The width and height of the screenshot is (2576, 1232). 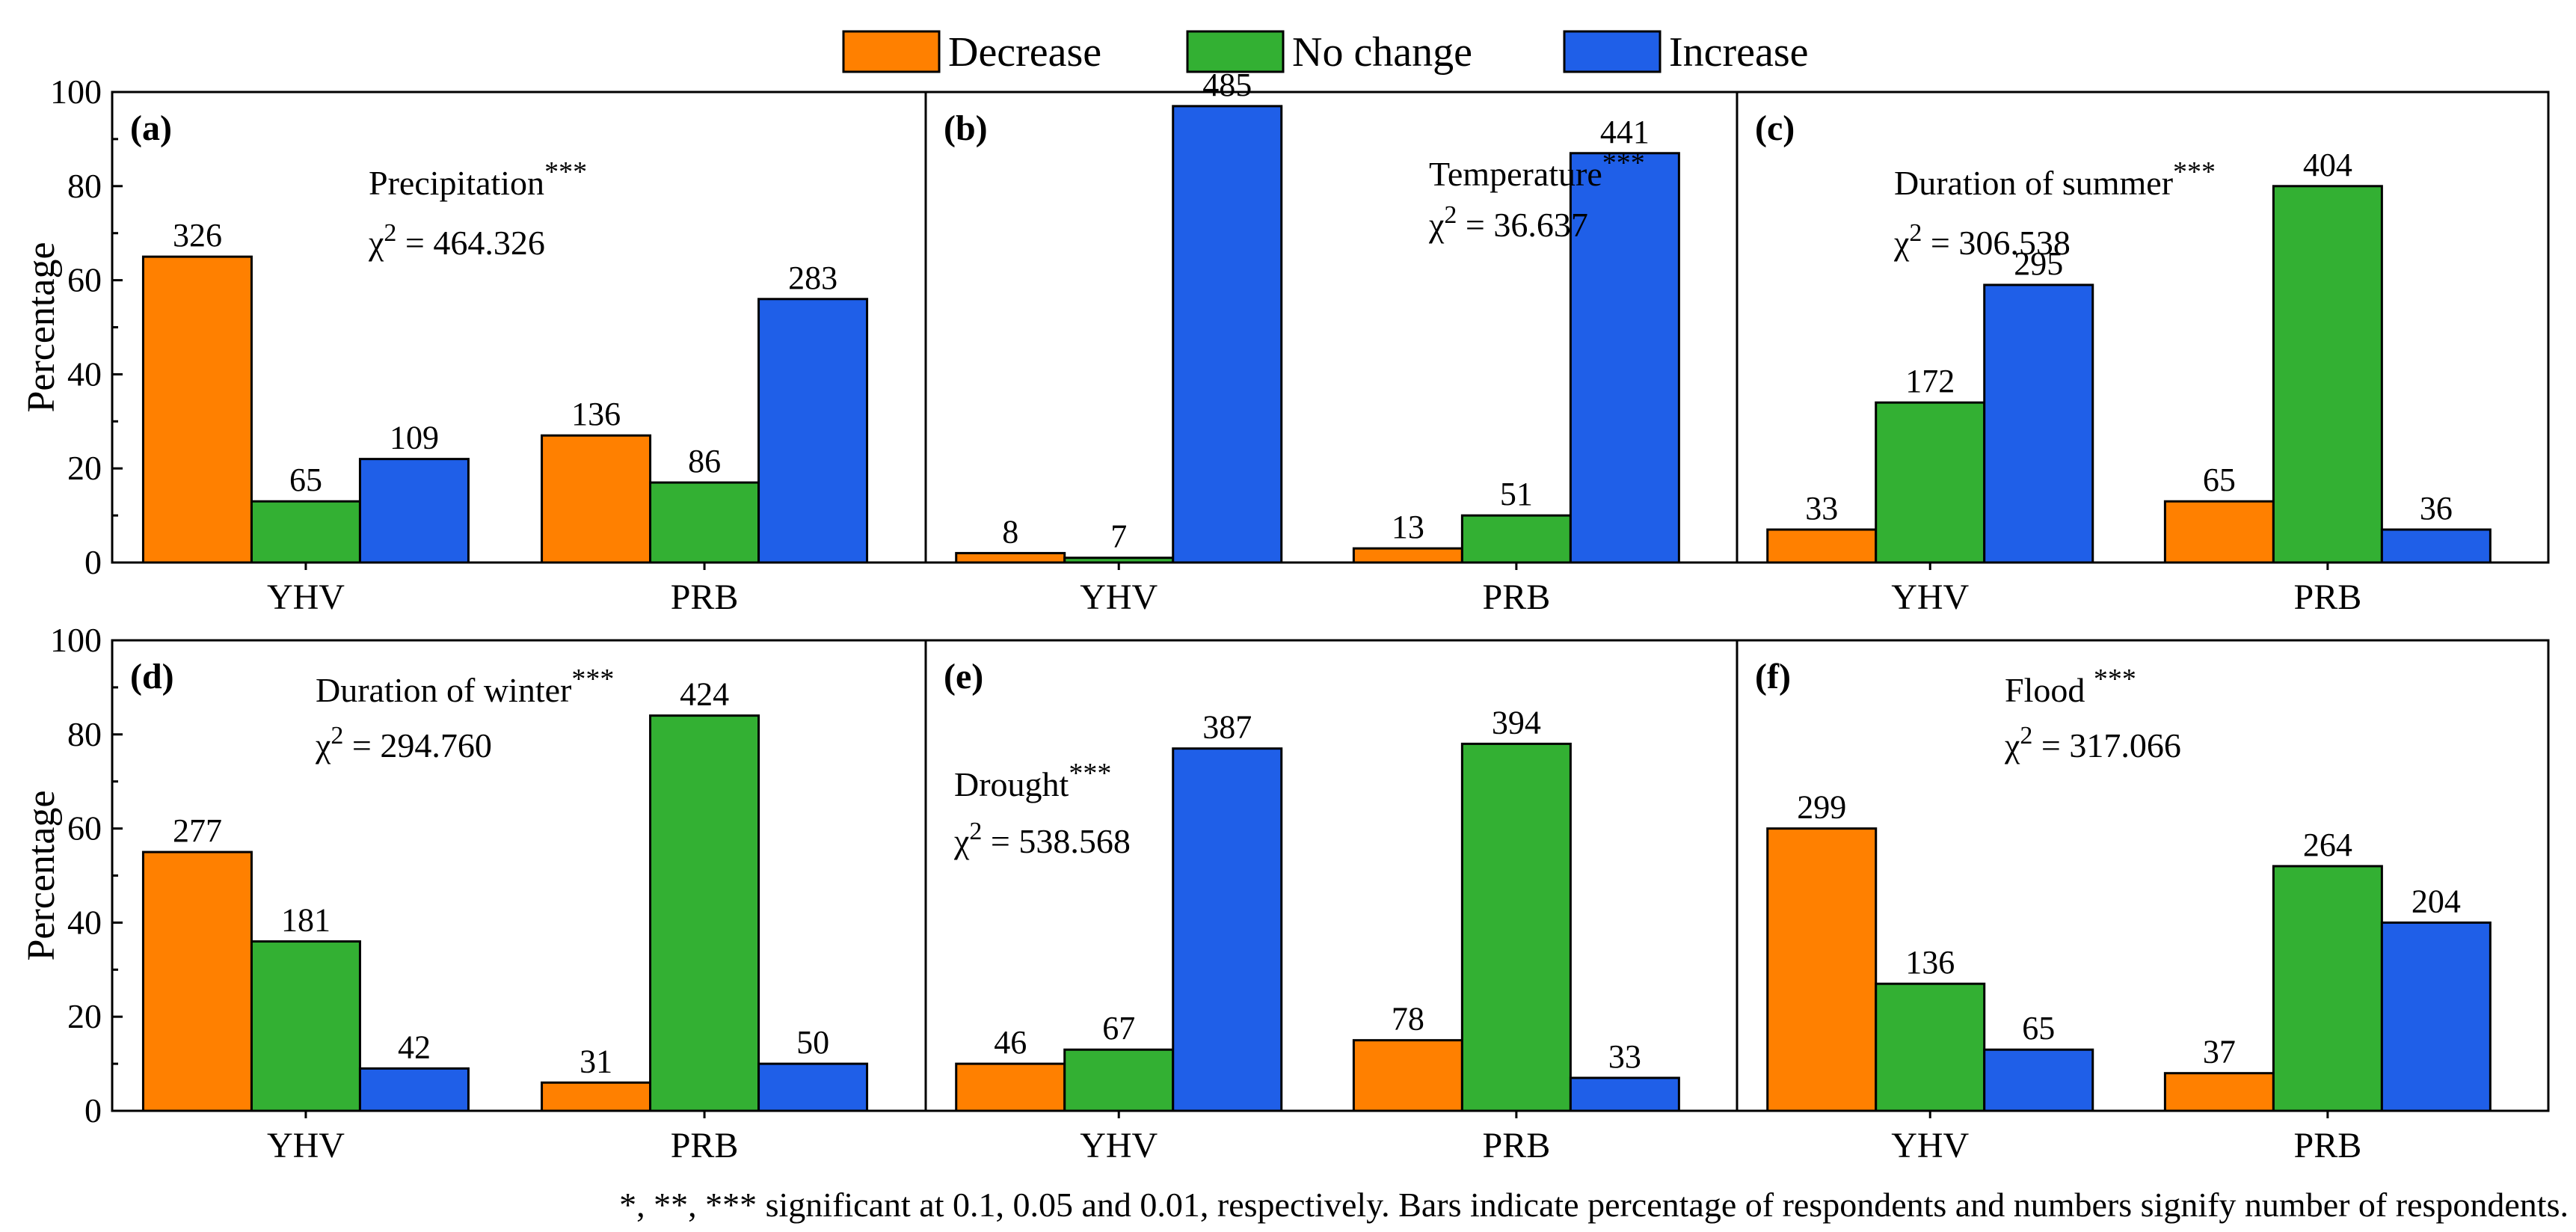 What do you see at coordinates (704, 461) in the screenshot?
I see `data-label: 86` at bounding box center [704, 461].